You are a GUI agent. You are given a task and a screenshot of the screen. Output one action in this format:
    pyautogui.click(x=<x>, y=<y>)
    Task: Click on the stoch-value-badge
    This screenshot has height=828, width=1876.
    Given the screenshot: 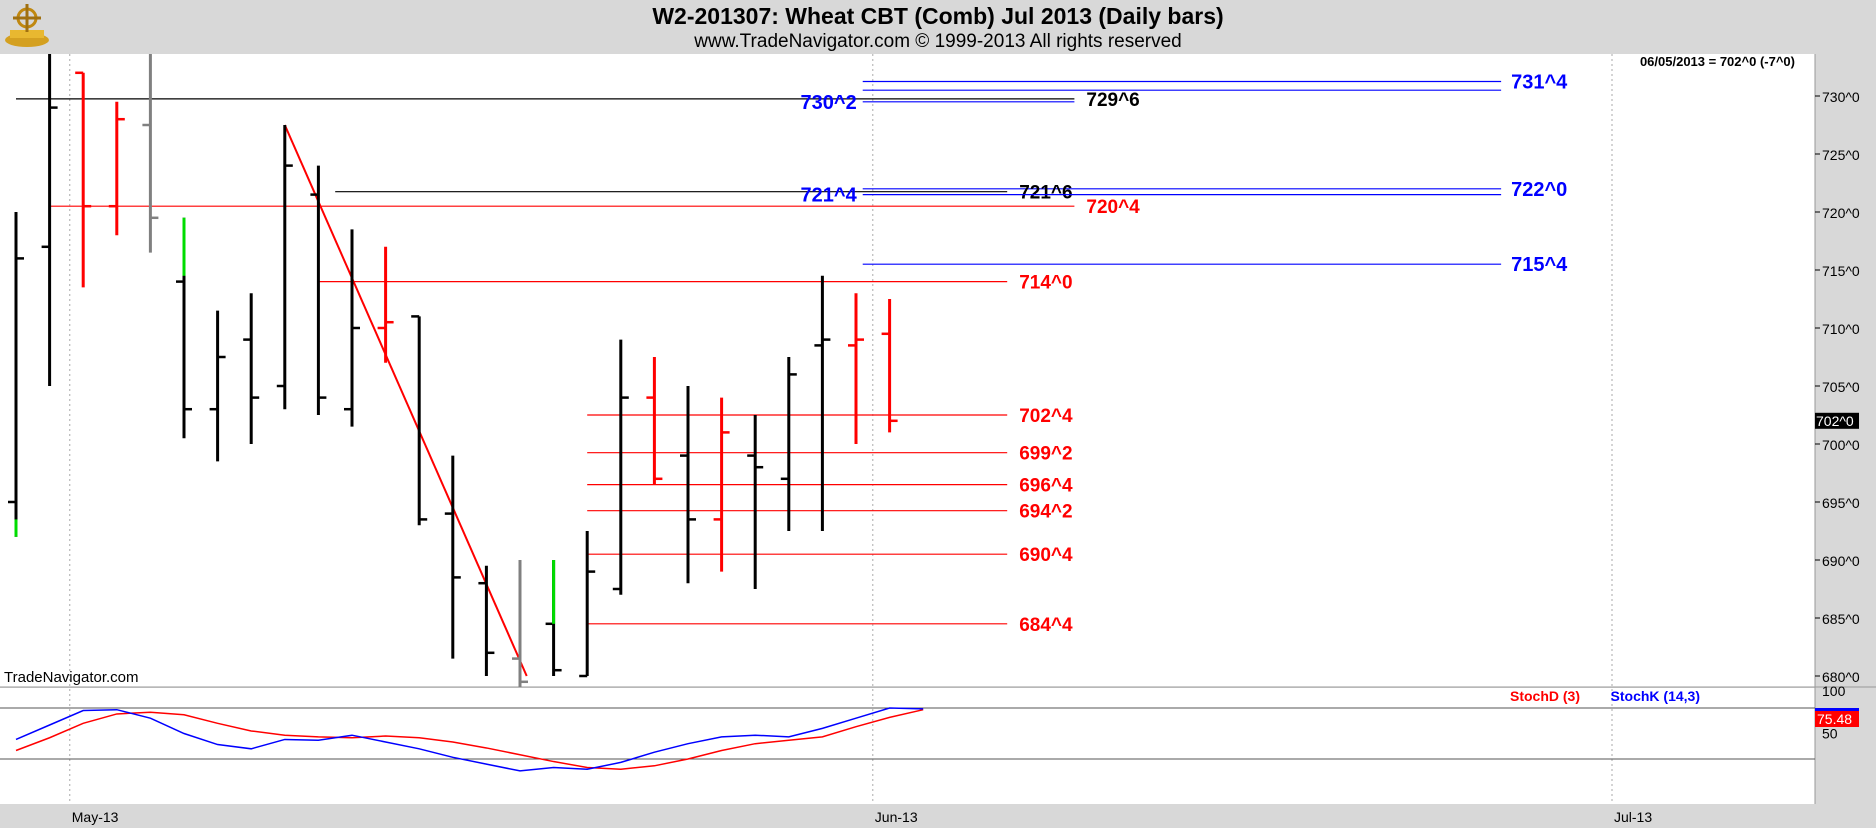 What is the action you would take?
    pyautogui.click(x=1837, y=719)
    